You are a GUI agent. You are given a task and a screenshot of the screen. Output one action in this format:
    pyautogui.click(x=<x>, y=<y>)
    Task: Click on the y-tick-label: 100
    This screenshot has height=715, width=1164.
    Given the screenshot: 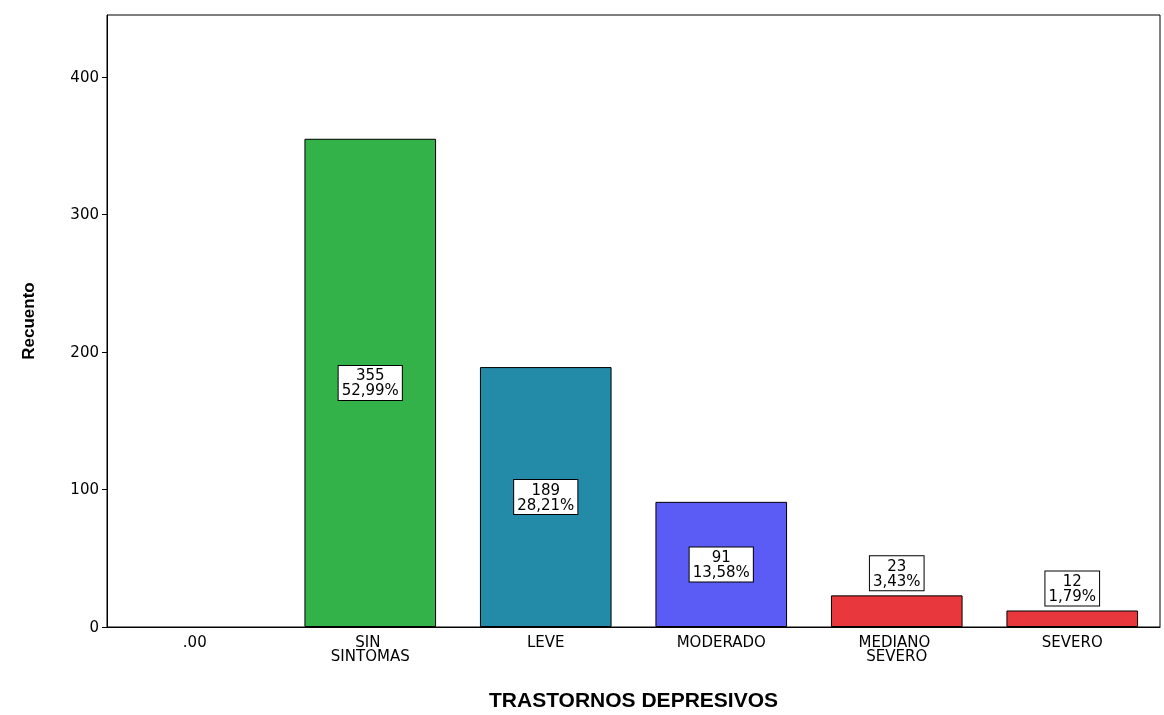 What is the action you would take?
    pyautogui.click(x=84, y=489)
    